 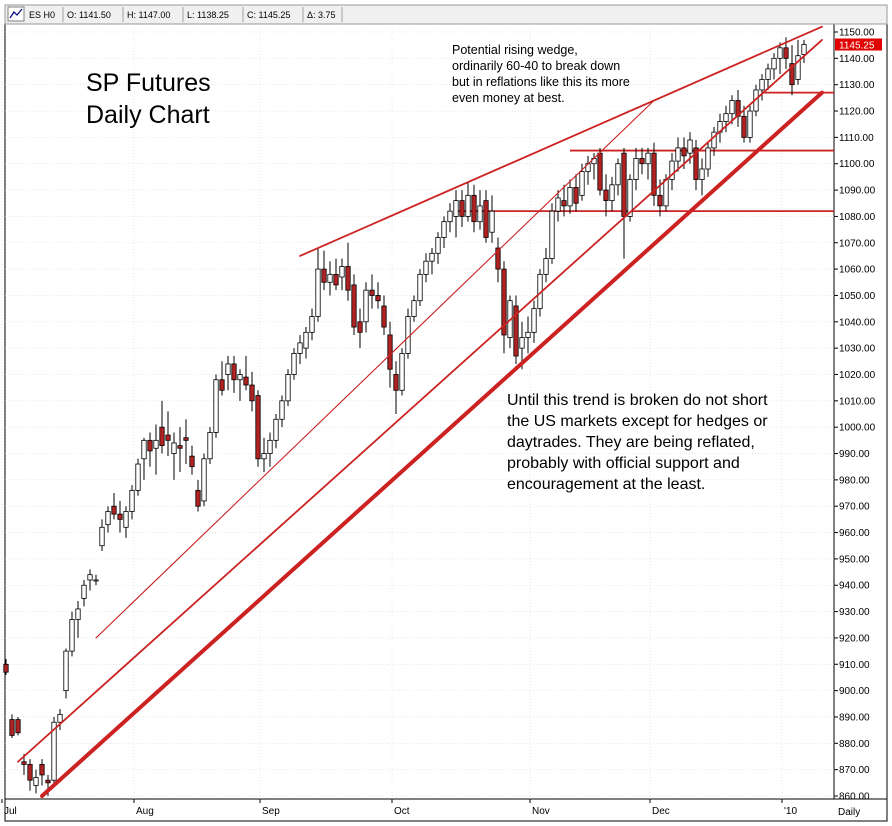 What do you see at coordinates (860, 411) in the screenshot?
I see `axis-panel` at bounding box center [860, 411].